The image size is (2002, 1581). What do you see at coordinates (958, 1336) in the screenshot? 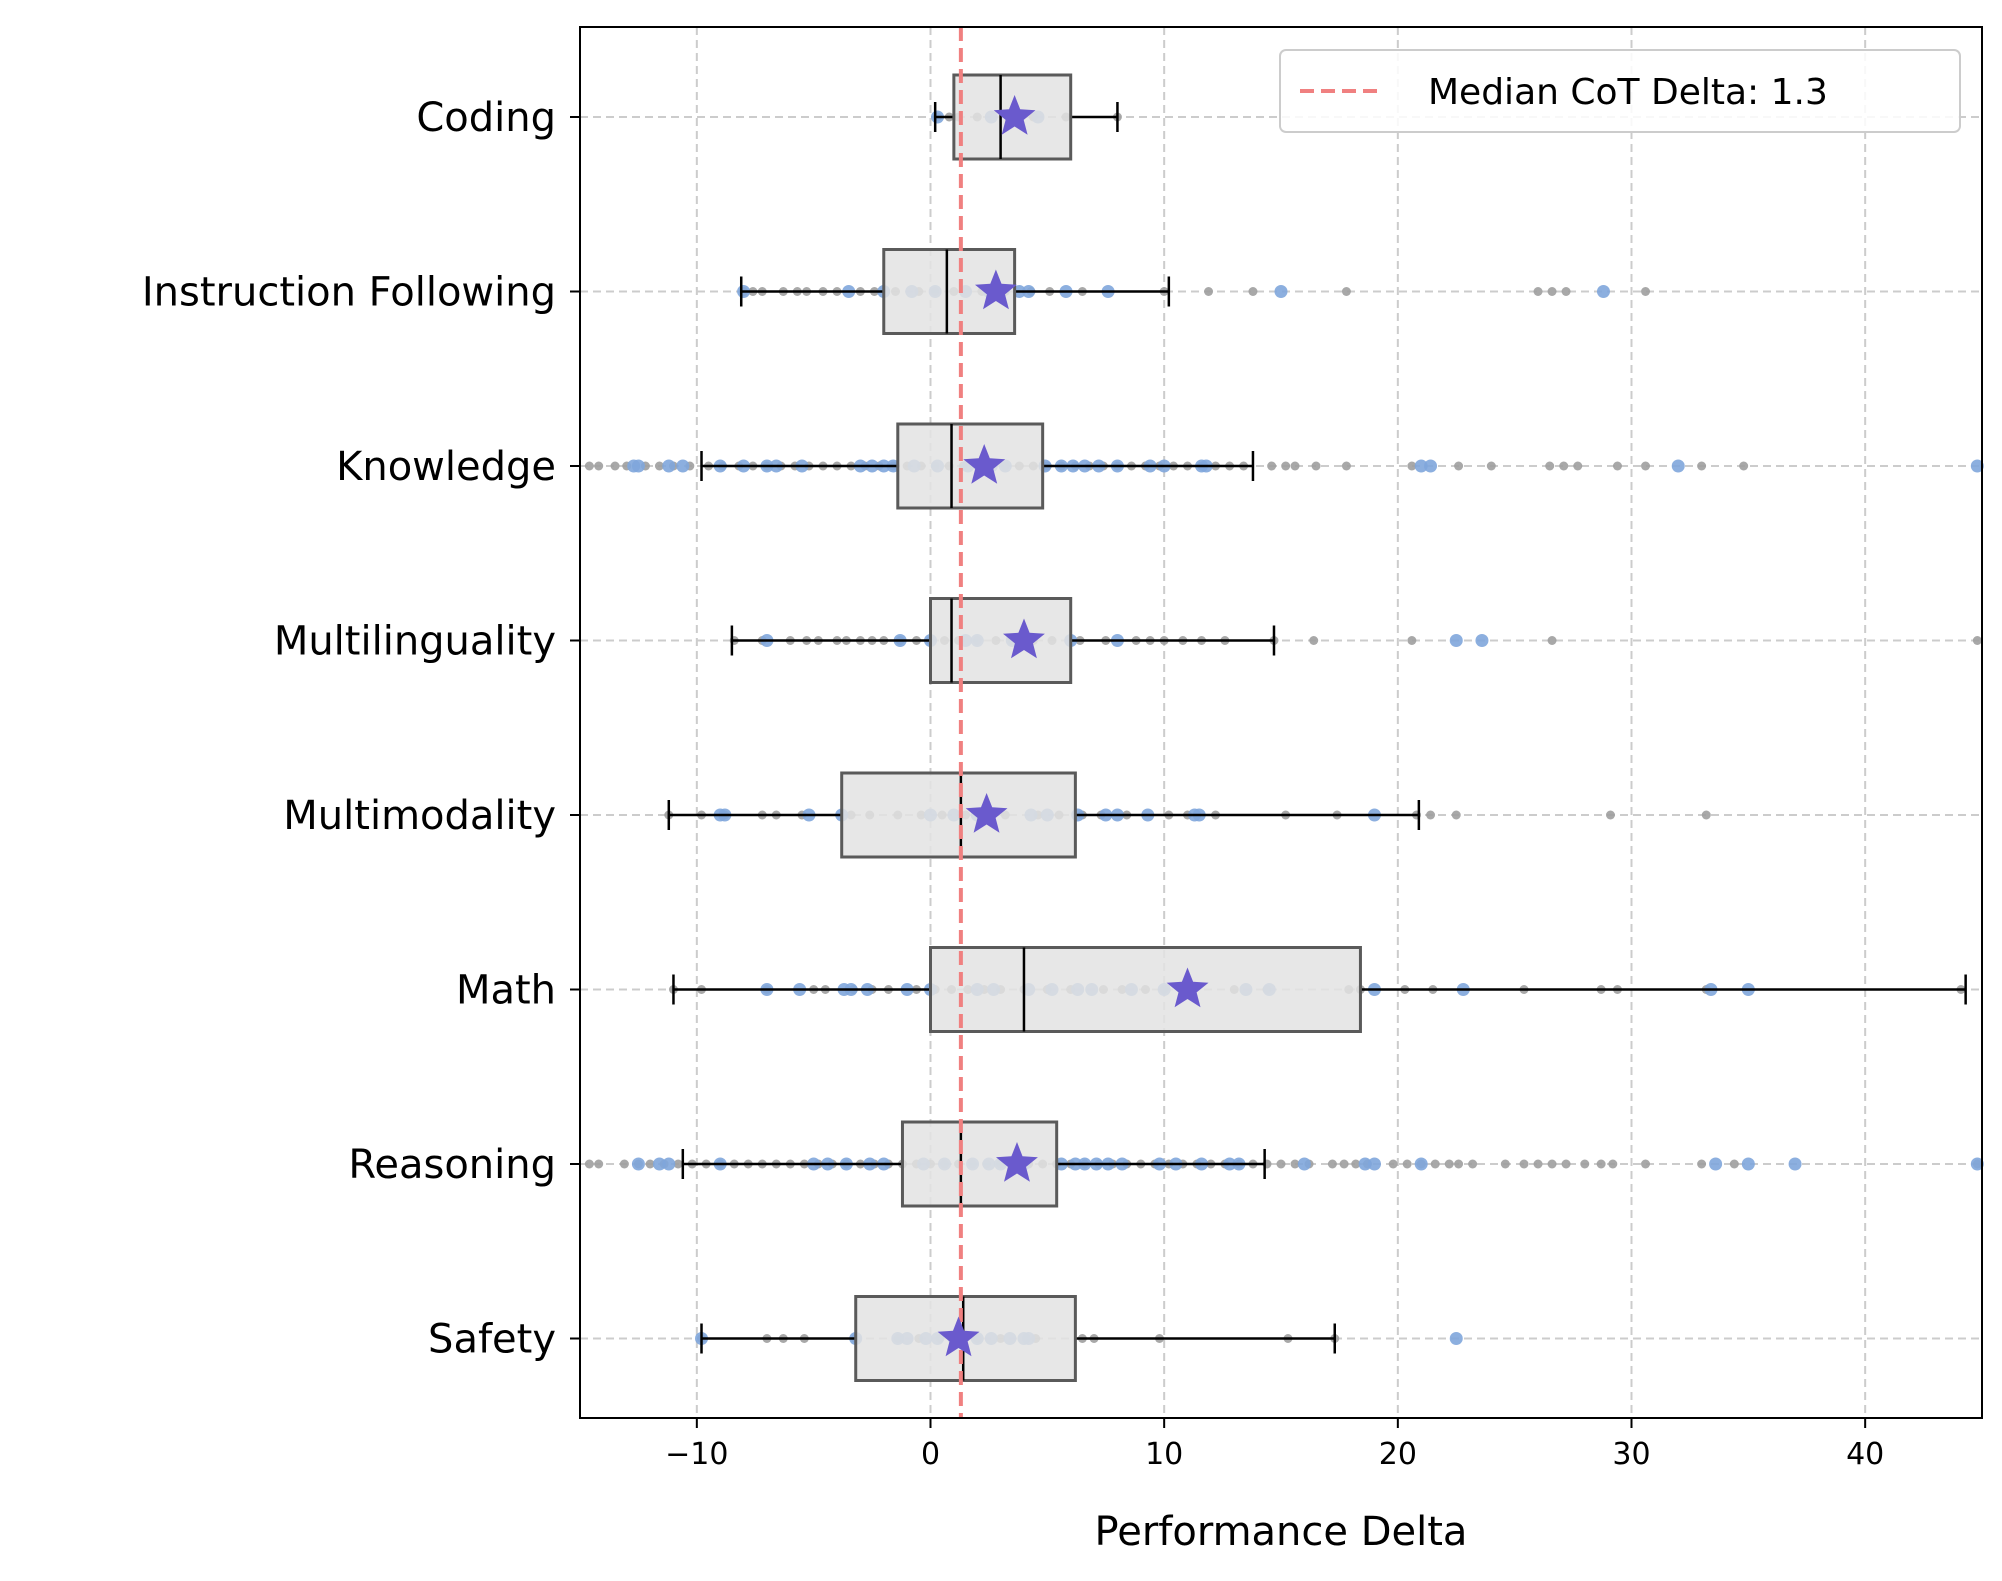
I see `mean-star-safety` at bounding box center [958, 1336].